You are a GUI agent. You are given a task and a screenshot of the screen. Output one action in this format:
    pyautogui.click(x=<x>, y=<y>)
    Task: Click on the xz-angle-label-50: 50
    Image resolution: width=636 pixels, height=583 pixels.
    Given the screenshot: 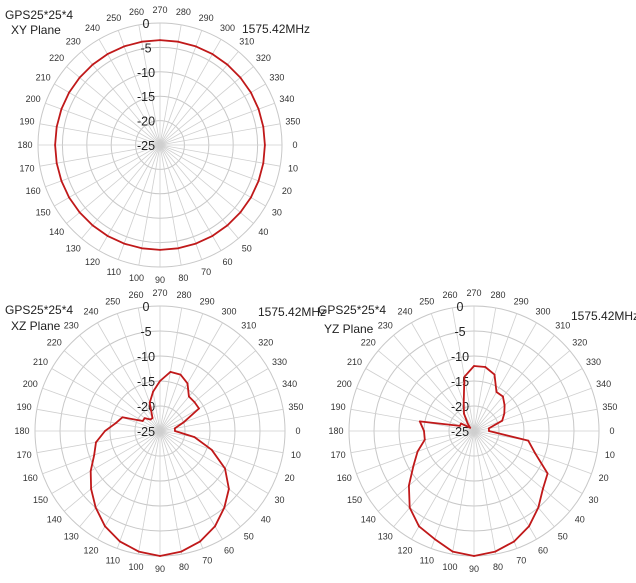 What is the action you would take?
    pyautogui.click(x=249, y=537)
    